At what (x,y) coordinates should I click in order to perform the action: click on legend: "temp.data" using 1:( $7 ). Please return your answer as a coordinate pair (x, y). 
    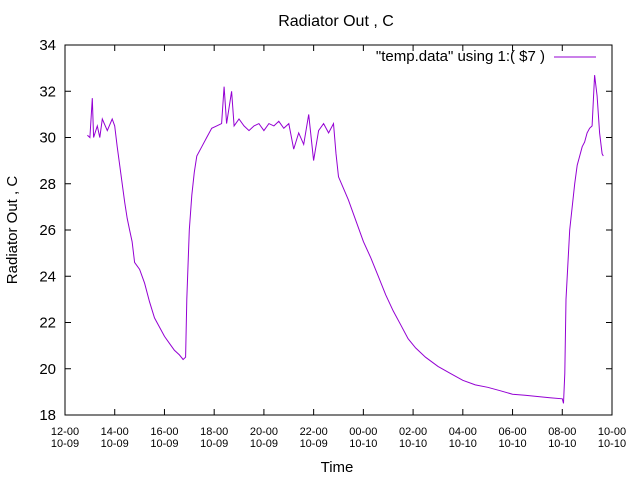
    Looking at the image, I should click on (486, 56).